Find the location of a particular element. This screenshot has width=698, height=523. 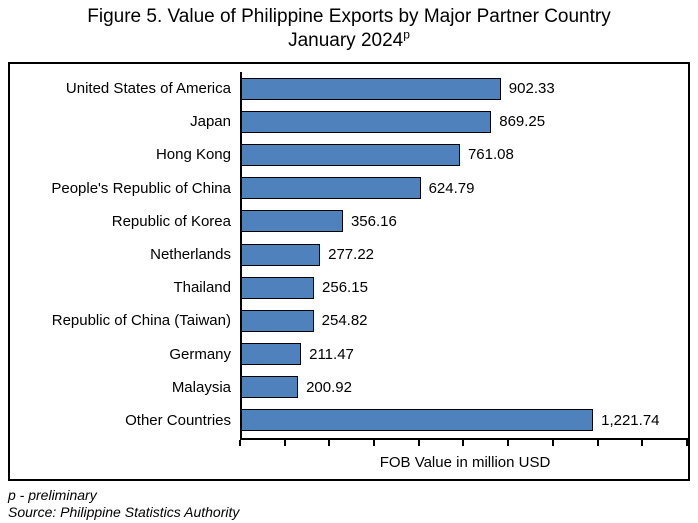

category-label: Netherlands is located at coordinates (190, 255).